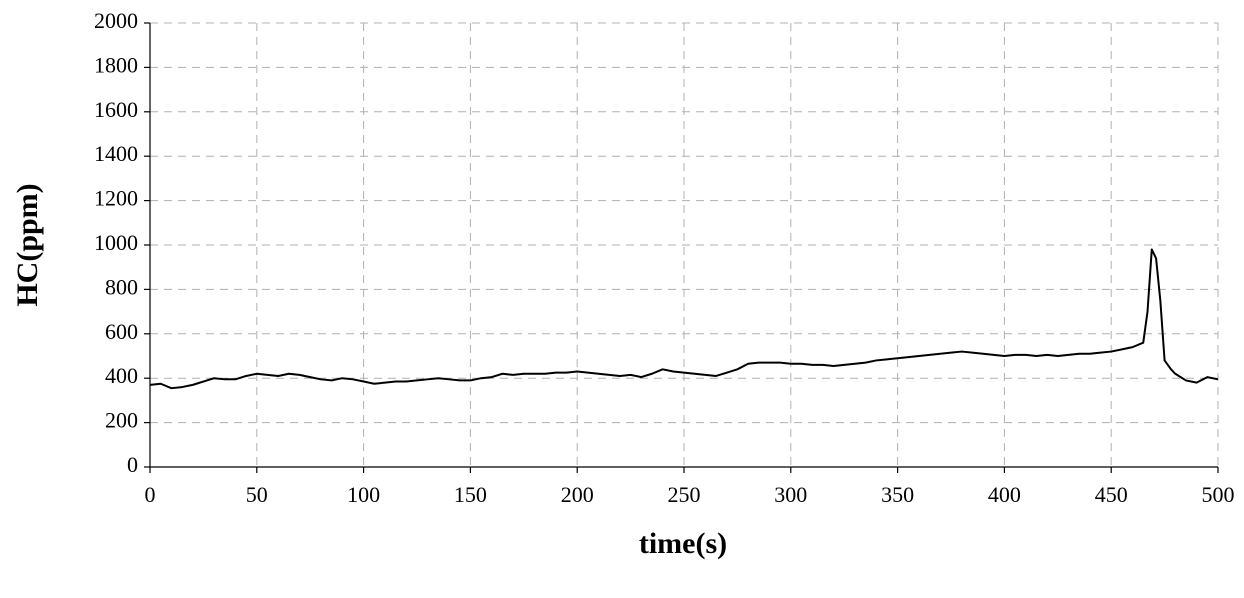 This screenshot has width=1244, height=598. Describe the element at coordinates (27, 244) in the screenshot. I see `y-axis-label: HC(ppm)` at that location.